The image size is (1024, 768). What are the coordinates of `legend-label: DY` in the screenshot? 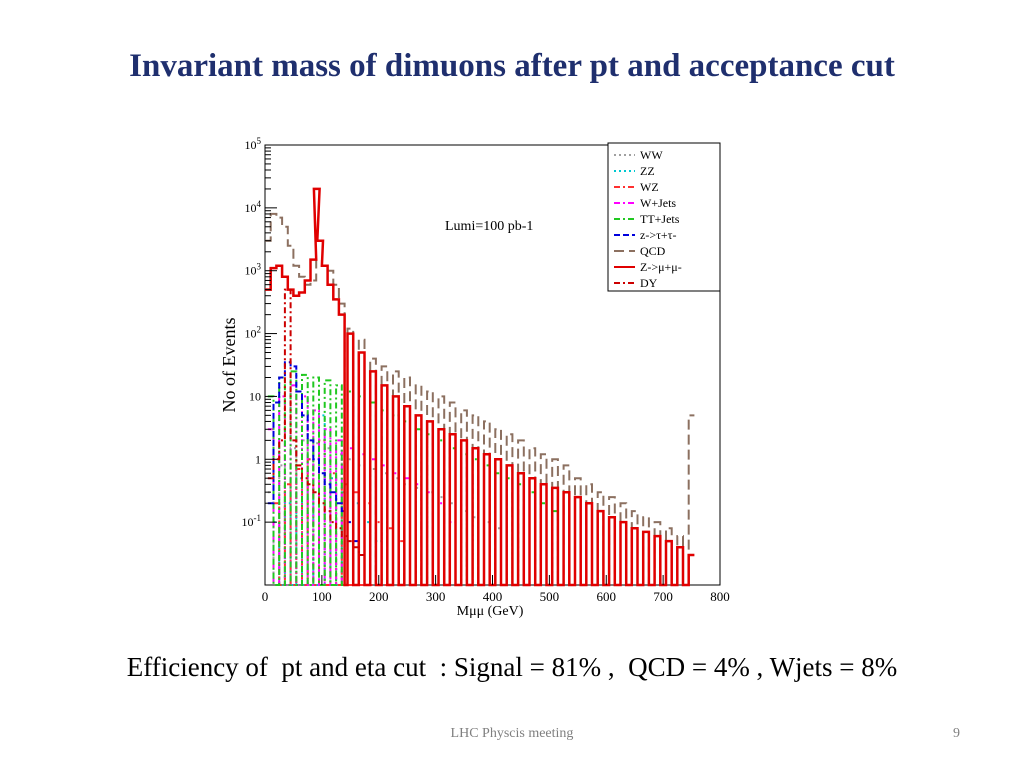 It's located at (649, 283).